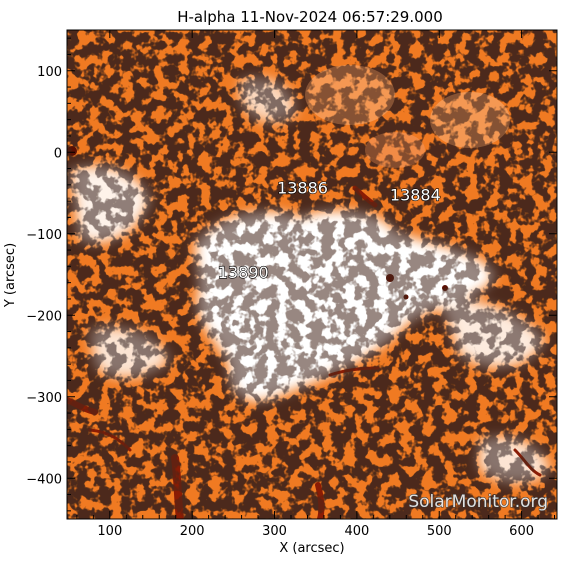 The width and height of the screenshot is (564, 564). I want to click on map-title: H-alpha 11-Nov-2024 06:57:29.000, so click(310, 17).